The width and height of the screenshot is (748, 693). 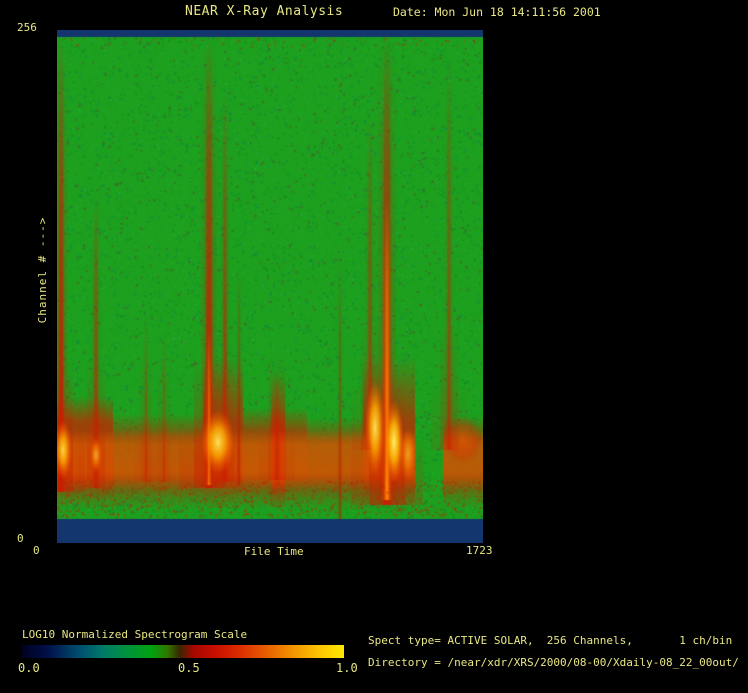 I want to click on y-axis-max-label: 256, so click(x=27, y=27).